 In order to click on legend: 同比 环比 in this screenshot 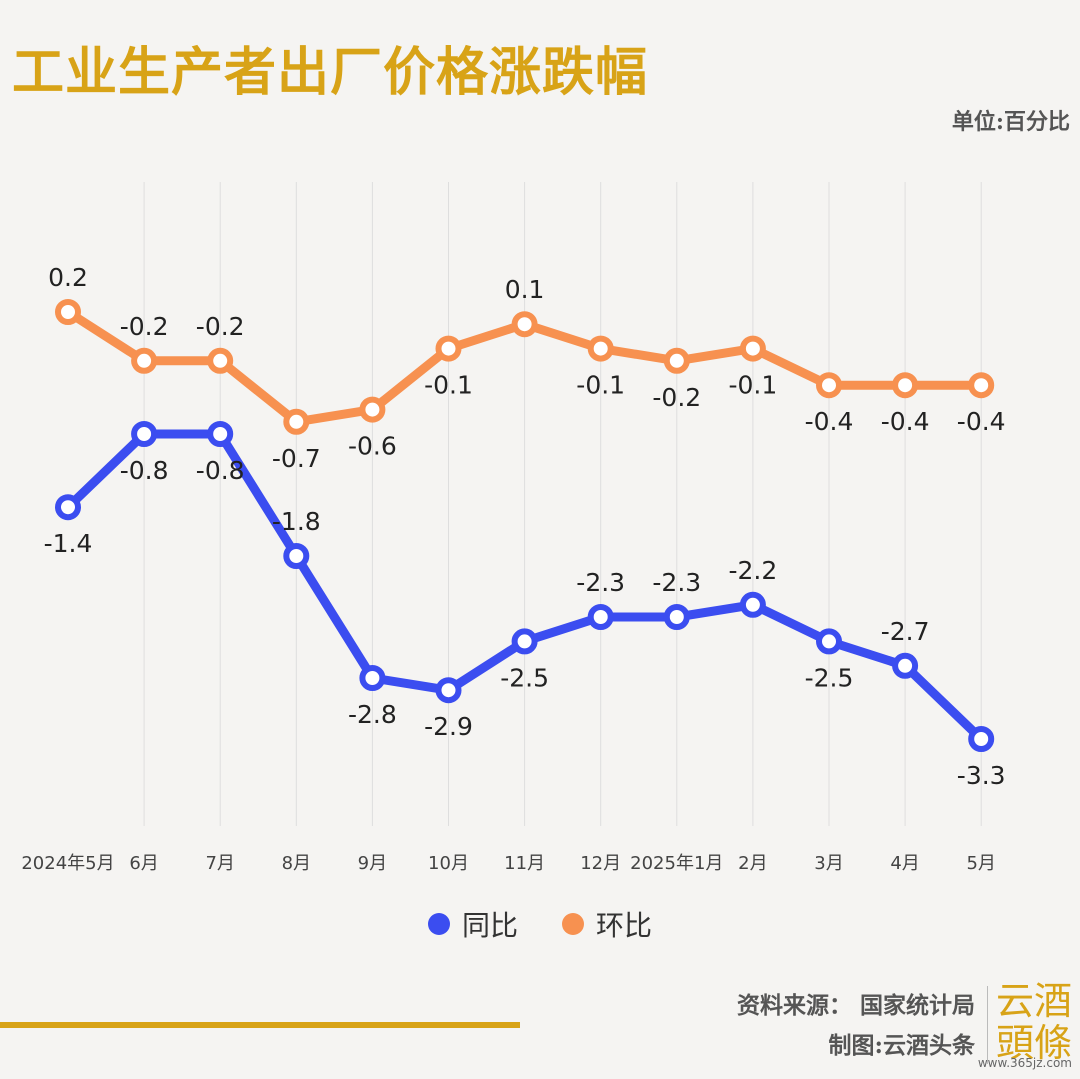, I will do `click(540, 924)`.